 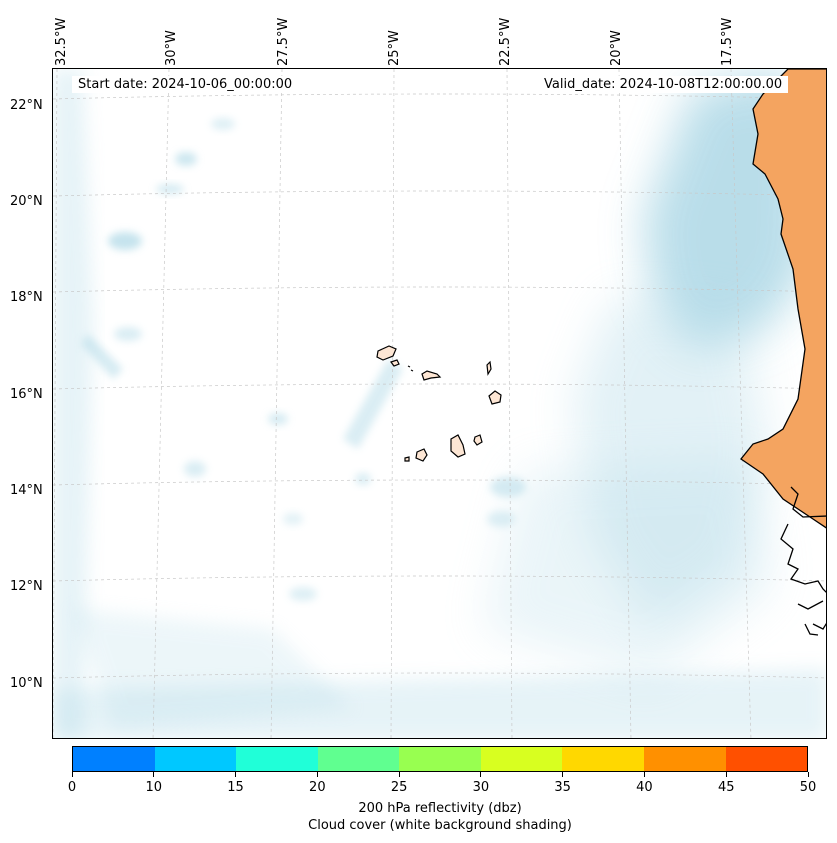 What do you see at coordinates (663, 84) in the screenshot?
I see `valid-date-label: Valid_date: 2024-10-08T12:00:00.00` at bounding box center [663, 84].